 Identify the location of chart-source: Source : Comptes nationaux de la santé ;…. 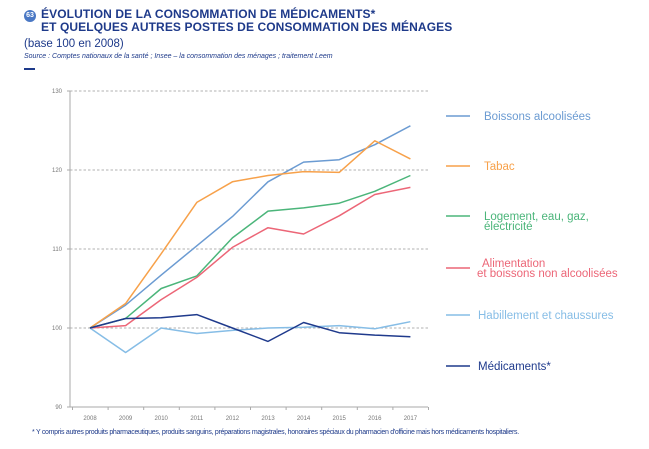
(178, 56).